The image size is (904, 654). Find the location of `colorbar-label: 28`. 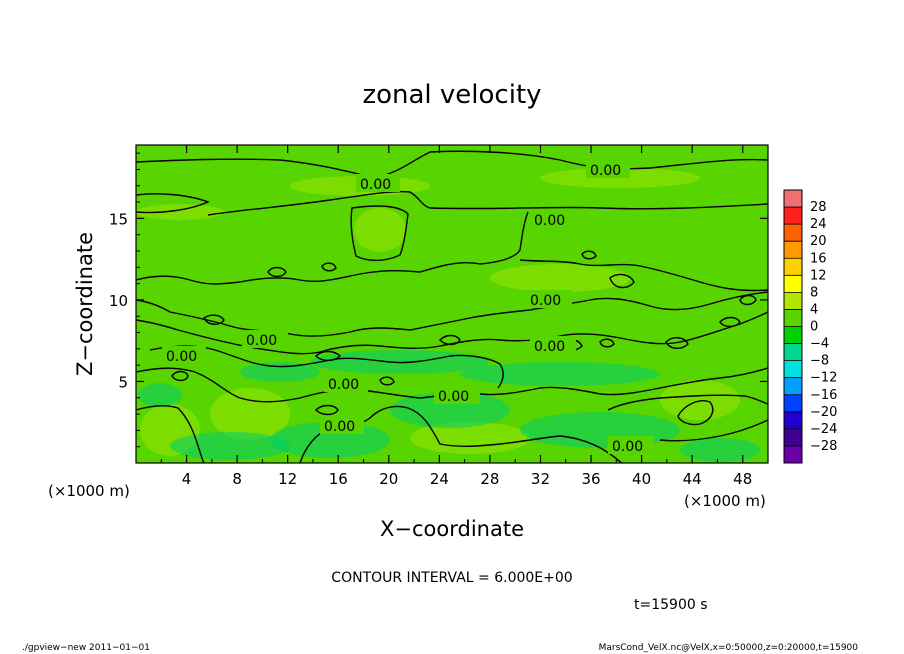

colorbar-label: 28 is located at coordinates (818, 207).